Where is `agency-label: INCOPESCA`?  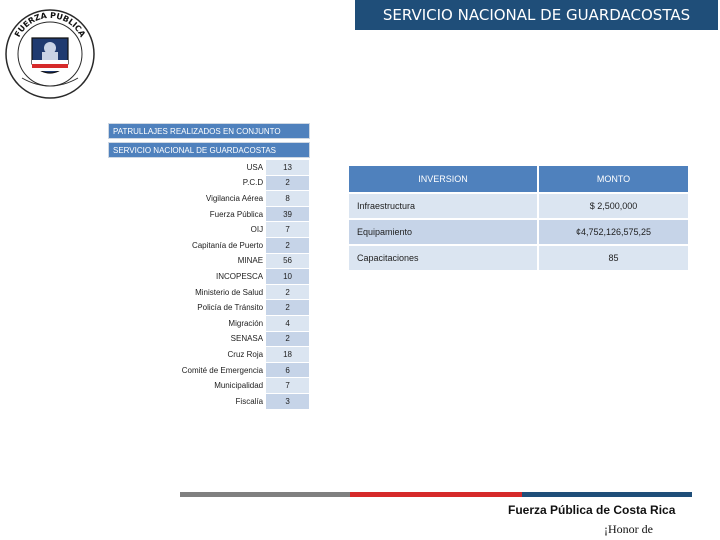 agency-label: INCOPESCA is located at coordinates (239, 276).